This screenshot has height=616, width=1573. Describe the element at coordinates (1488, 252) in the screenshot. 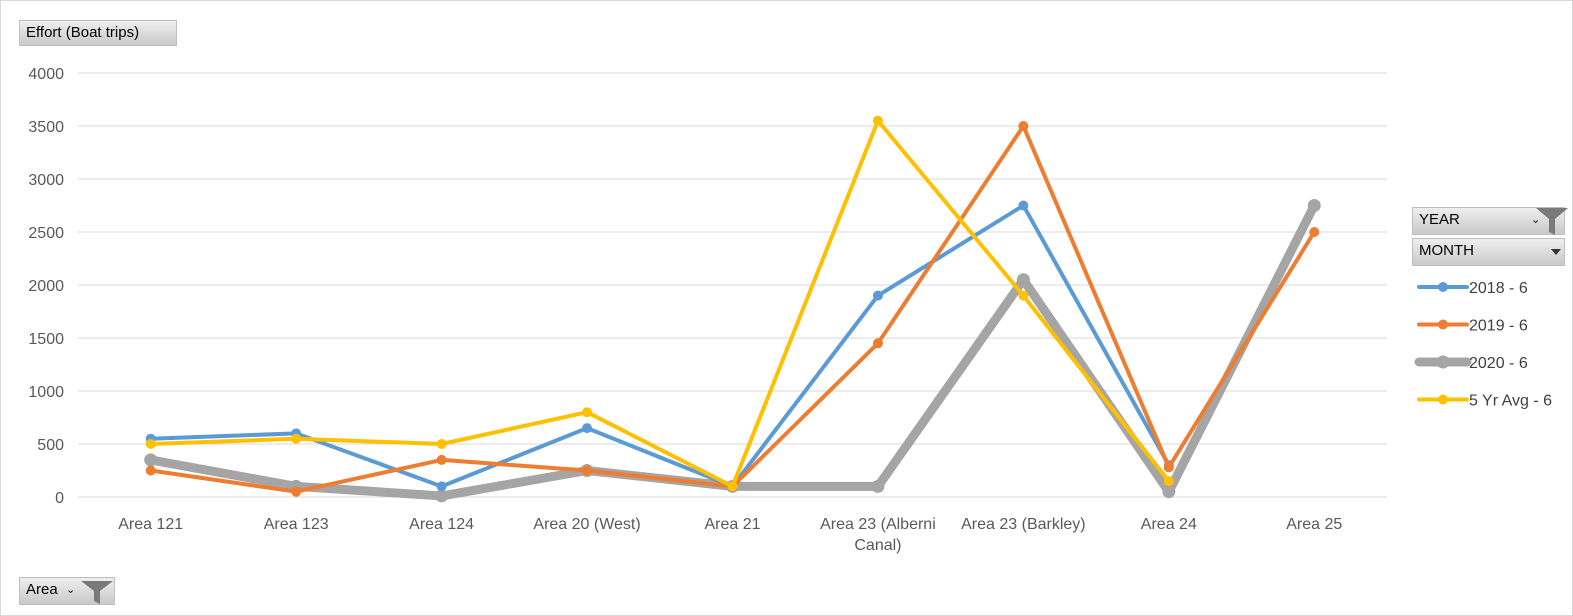

I see `month-field-button: MONTH` at that location.